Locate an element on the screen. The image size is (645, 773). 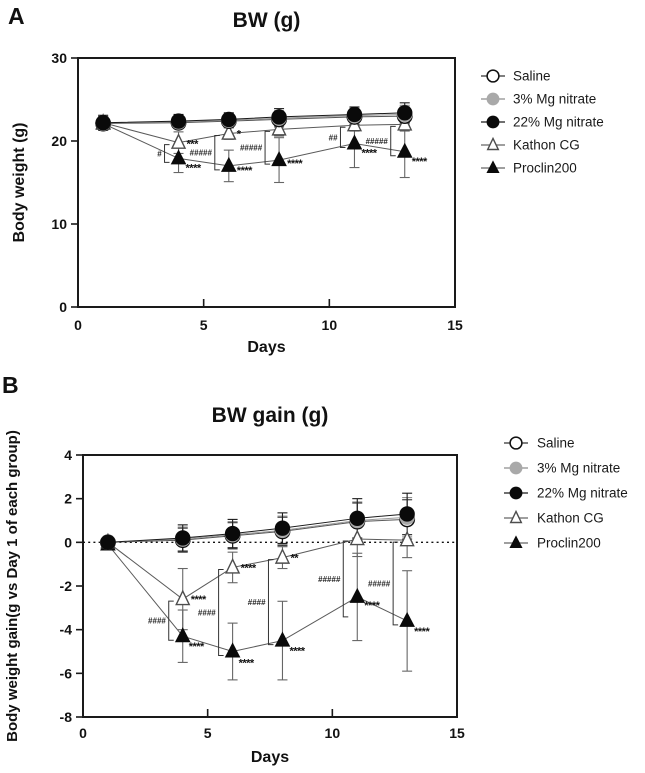
star-annotations: ************************ is located at coordinates (307, 153).